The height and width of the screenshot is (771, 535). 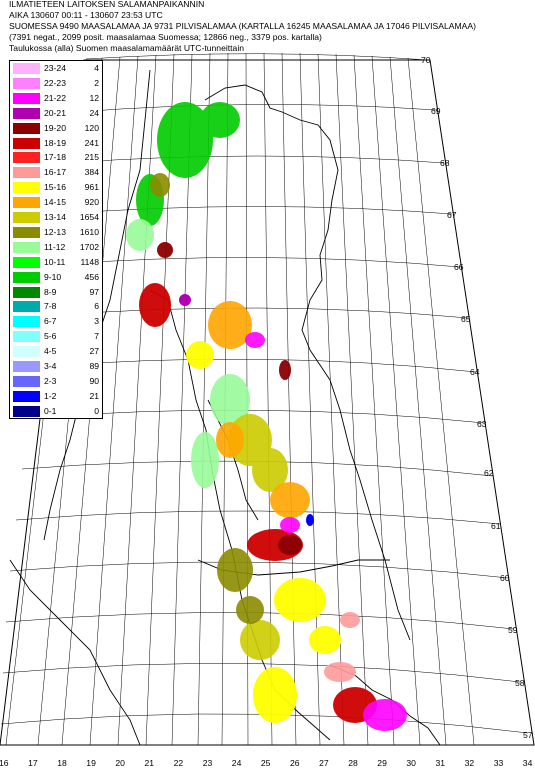 I want to click on latitude-label: 62, so click(x=489, y=473).